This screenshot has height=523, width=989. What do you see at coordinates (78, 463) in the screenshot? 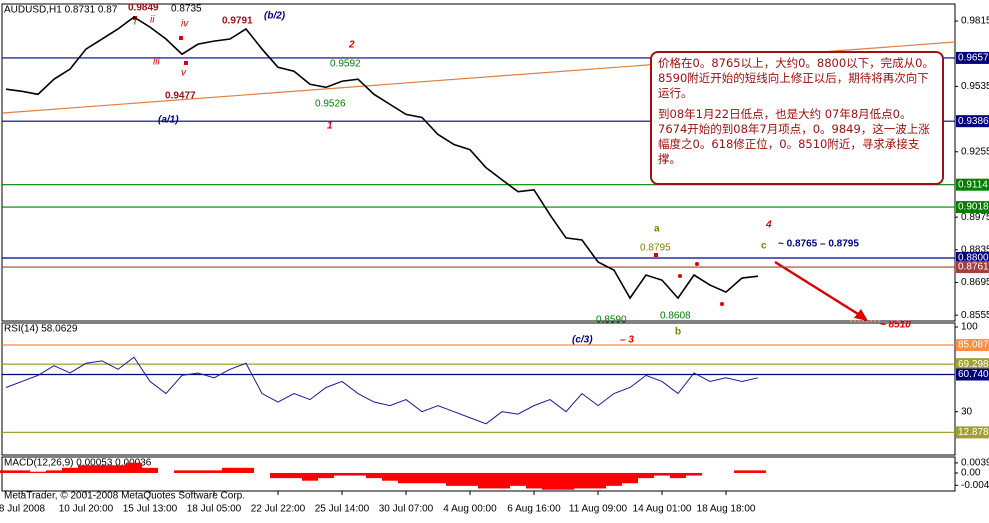
I see `macd-title: MACD(12,26,9) 0.00053 0.00036` at bounding box center [78, 463].